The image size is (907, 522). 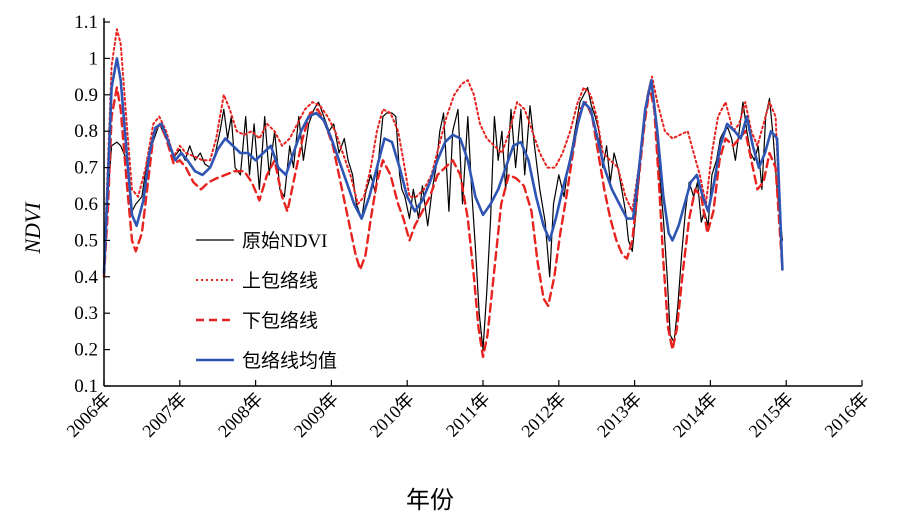 I want to click on y-tick-label: 1, so click(x=94, y=58).